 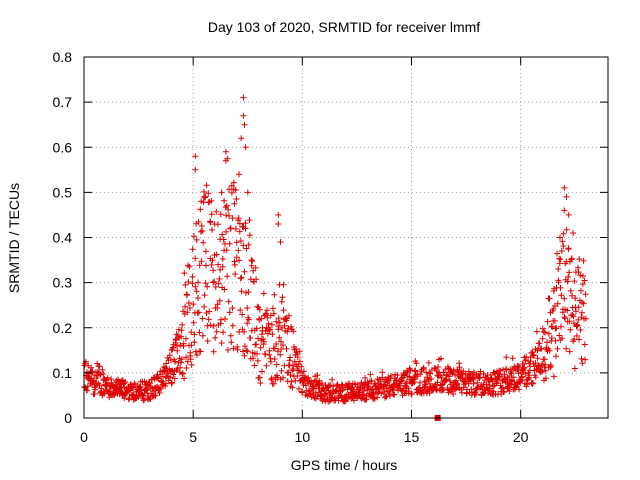 I want to click on x-tick-label: 5, so click(x=193, y=437).